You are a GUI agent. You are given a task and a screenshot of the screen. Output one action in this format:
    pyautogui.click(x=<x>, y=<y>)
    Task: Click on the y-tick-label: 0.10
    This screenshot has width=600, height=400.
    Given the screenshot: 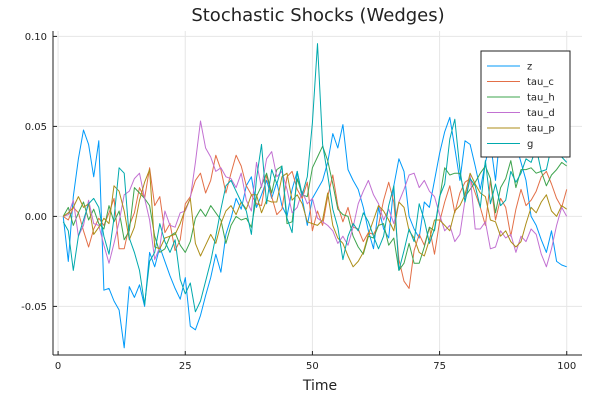 What is the action you would take?
    pyautogui.click(x=36, y=37)
    